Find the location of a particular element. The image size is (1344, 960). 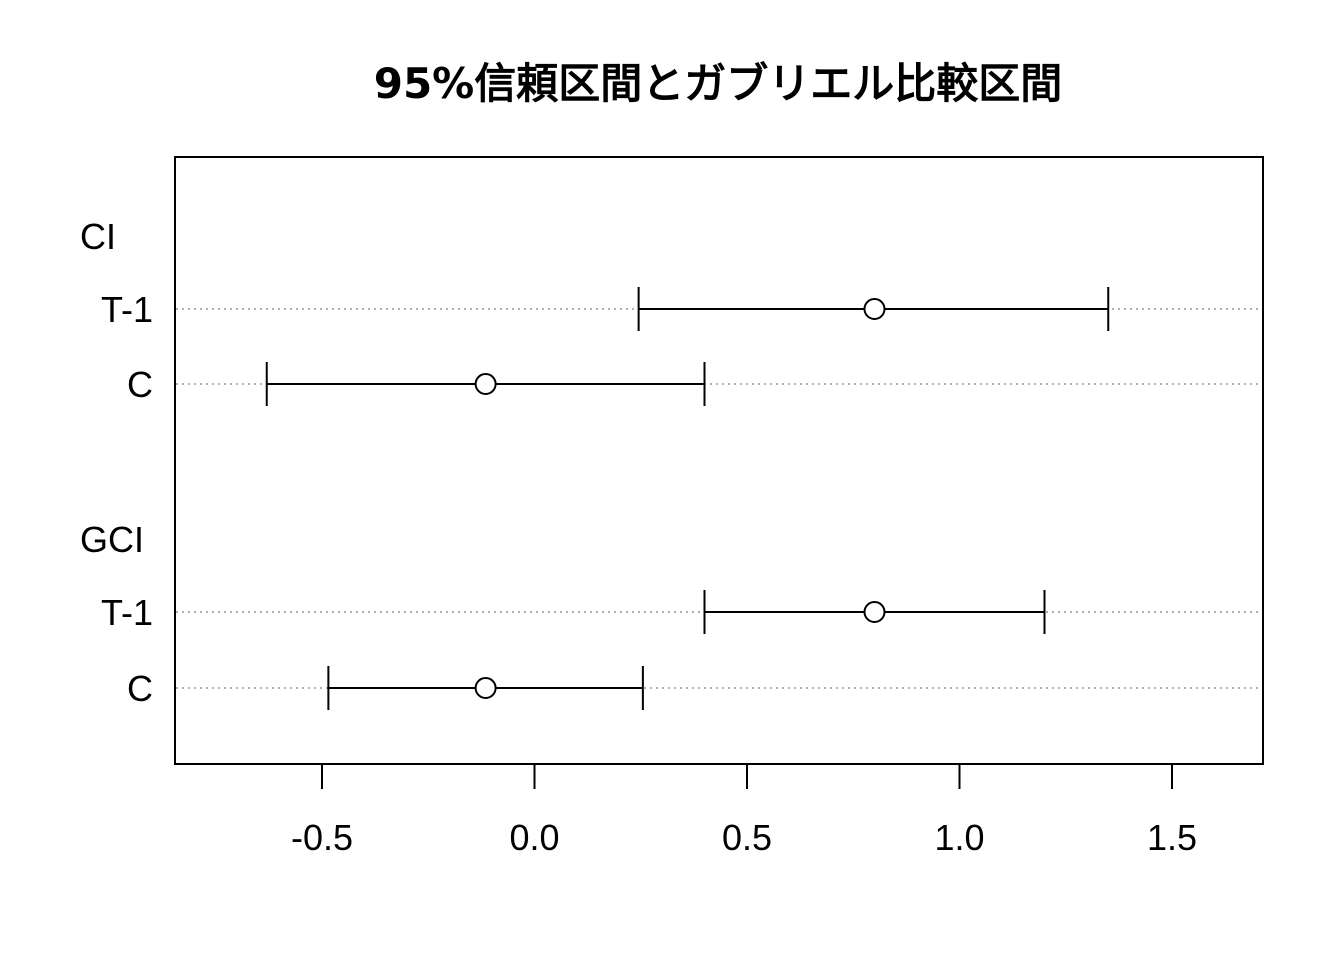

group-label: GCI is located at coordinates (112, 539).